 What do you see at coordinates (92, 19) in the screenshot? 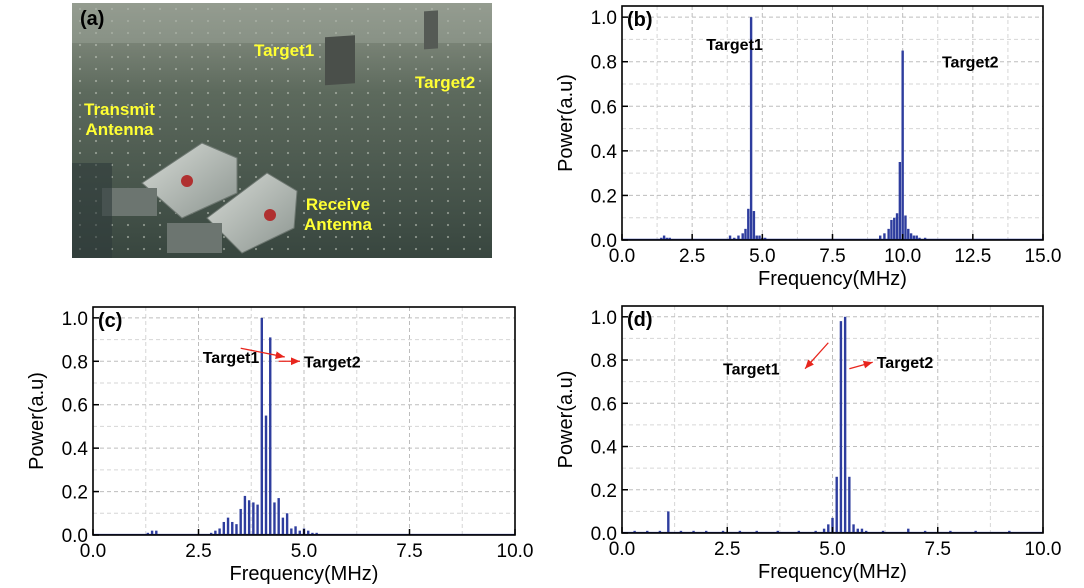
I see `panel-a-label: (a)` at bounding box center [92, 19].